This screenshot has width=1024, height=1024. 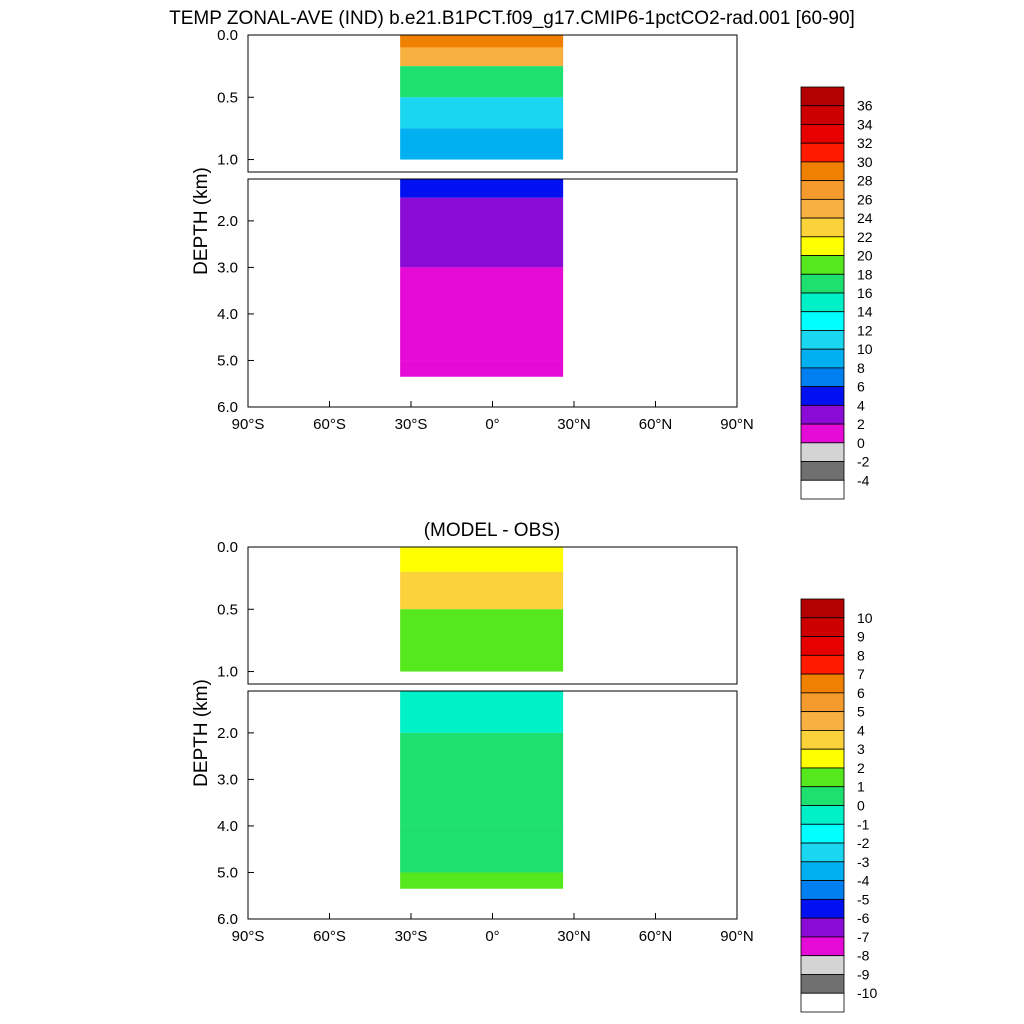 What do you see at coordinates (865, 237) in the screenshot?
I see `colorbar-label: 22` at bounding box center [865, 237].